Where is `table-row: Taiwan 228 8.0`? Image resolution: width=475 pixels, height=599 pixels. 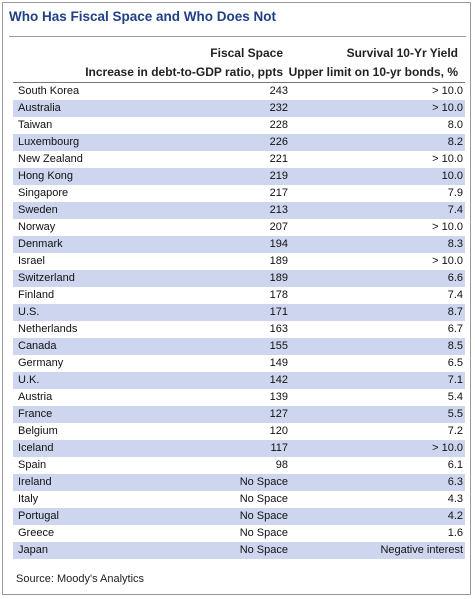 table-row: Taiwan 228 8.0 is located at coordinates (239, 125).